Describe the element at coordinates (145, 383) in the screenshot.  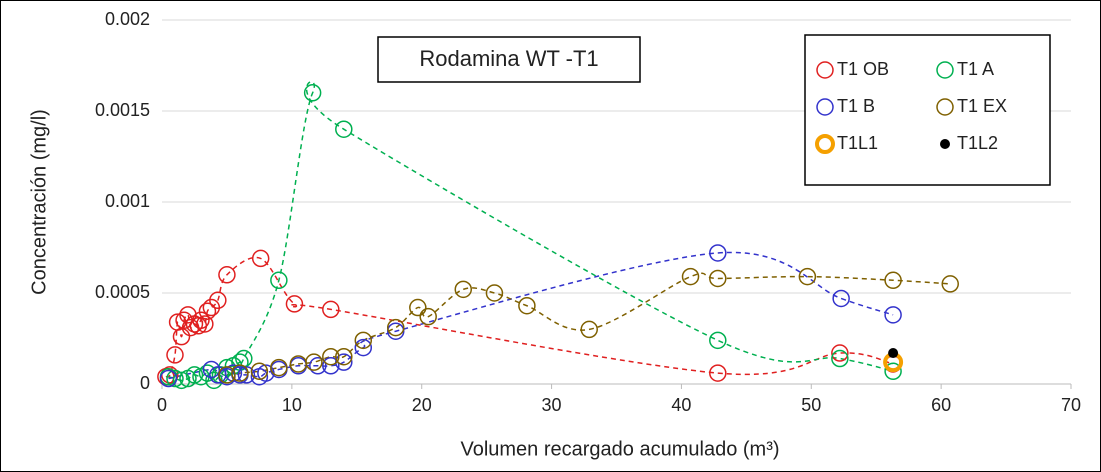
I see `y-tick-label: 0` at that location.